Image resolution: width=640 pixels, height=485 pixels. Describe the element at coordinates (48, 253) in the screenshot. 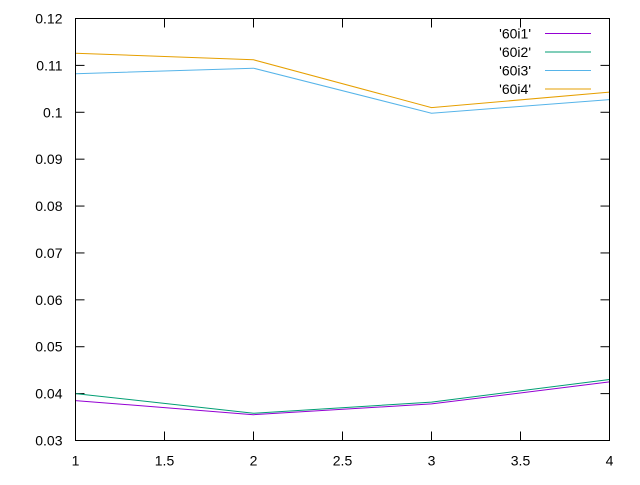

I see `y-tick-label: 0.07` at that location.